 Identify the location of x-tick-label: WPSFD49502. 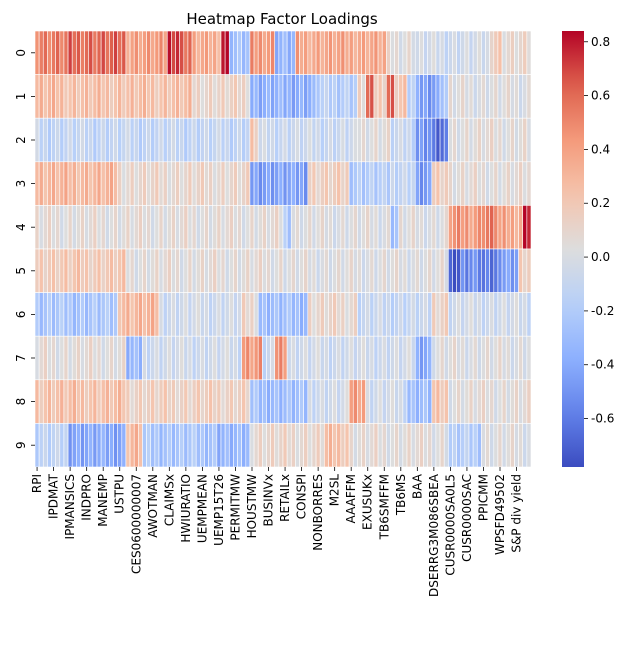
(500, 514).